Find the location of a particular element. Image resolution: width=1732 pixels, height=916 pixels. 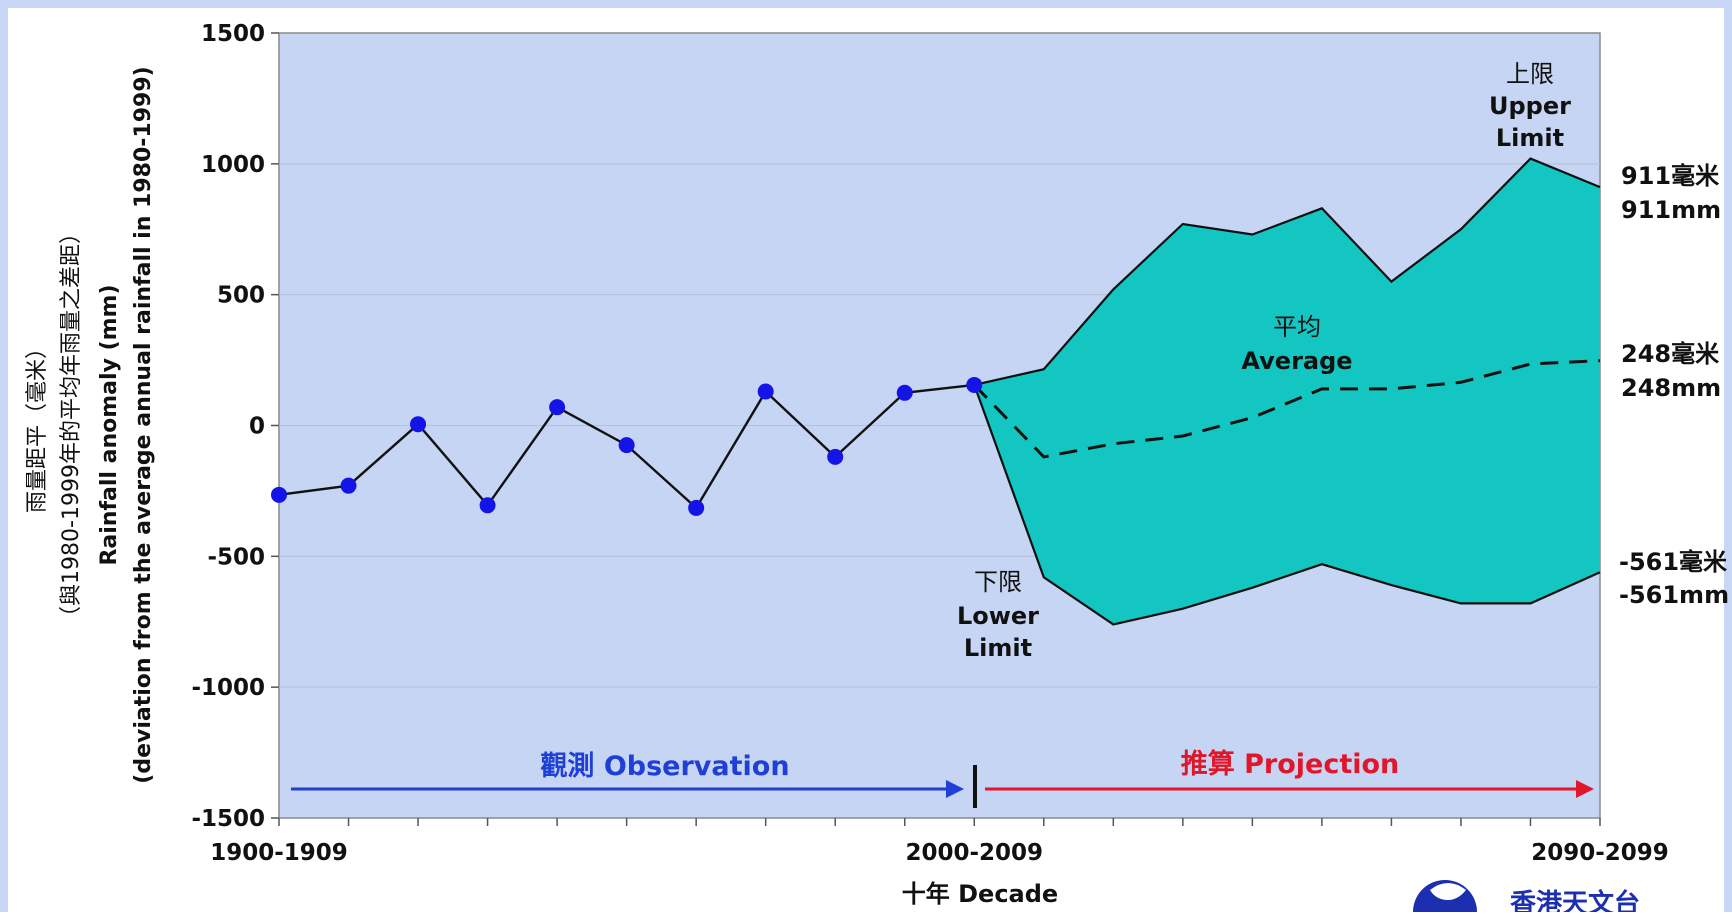

lower-end-label-zh: -561毫米 is located at coordinates (1673, 562).